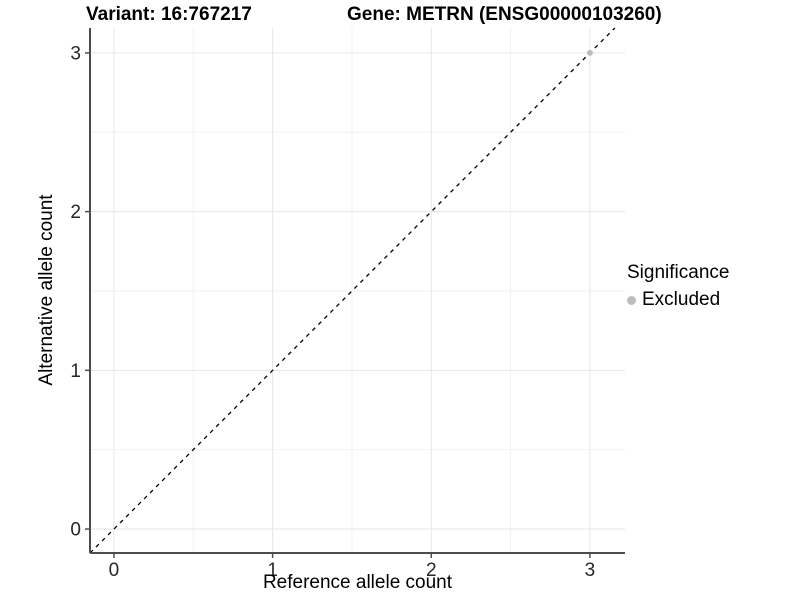 The height and width of the screenshot is (600, 800). What do you see at coordinates (431, 570) in the screenshot?
I see `x-tick-label: 2` at bounding box center [431, 570].